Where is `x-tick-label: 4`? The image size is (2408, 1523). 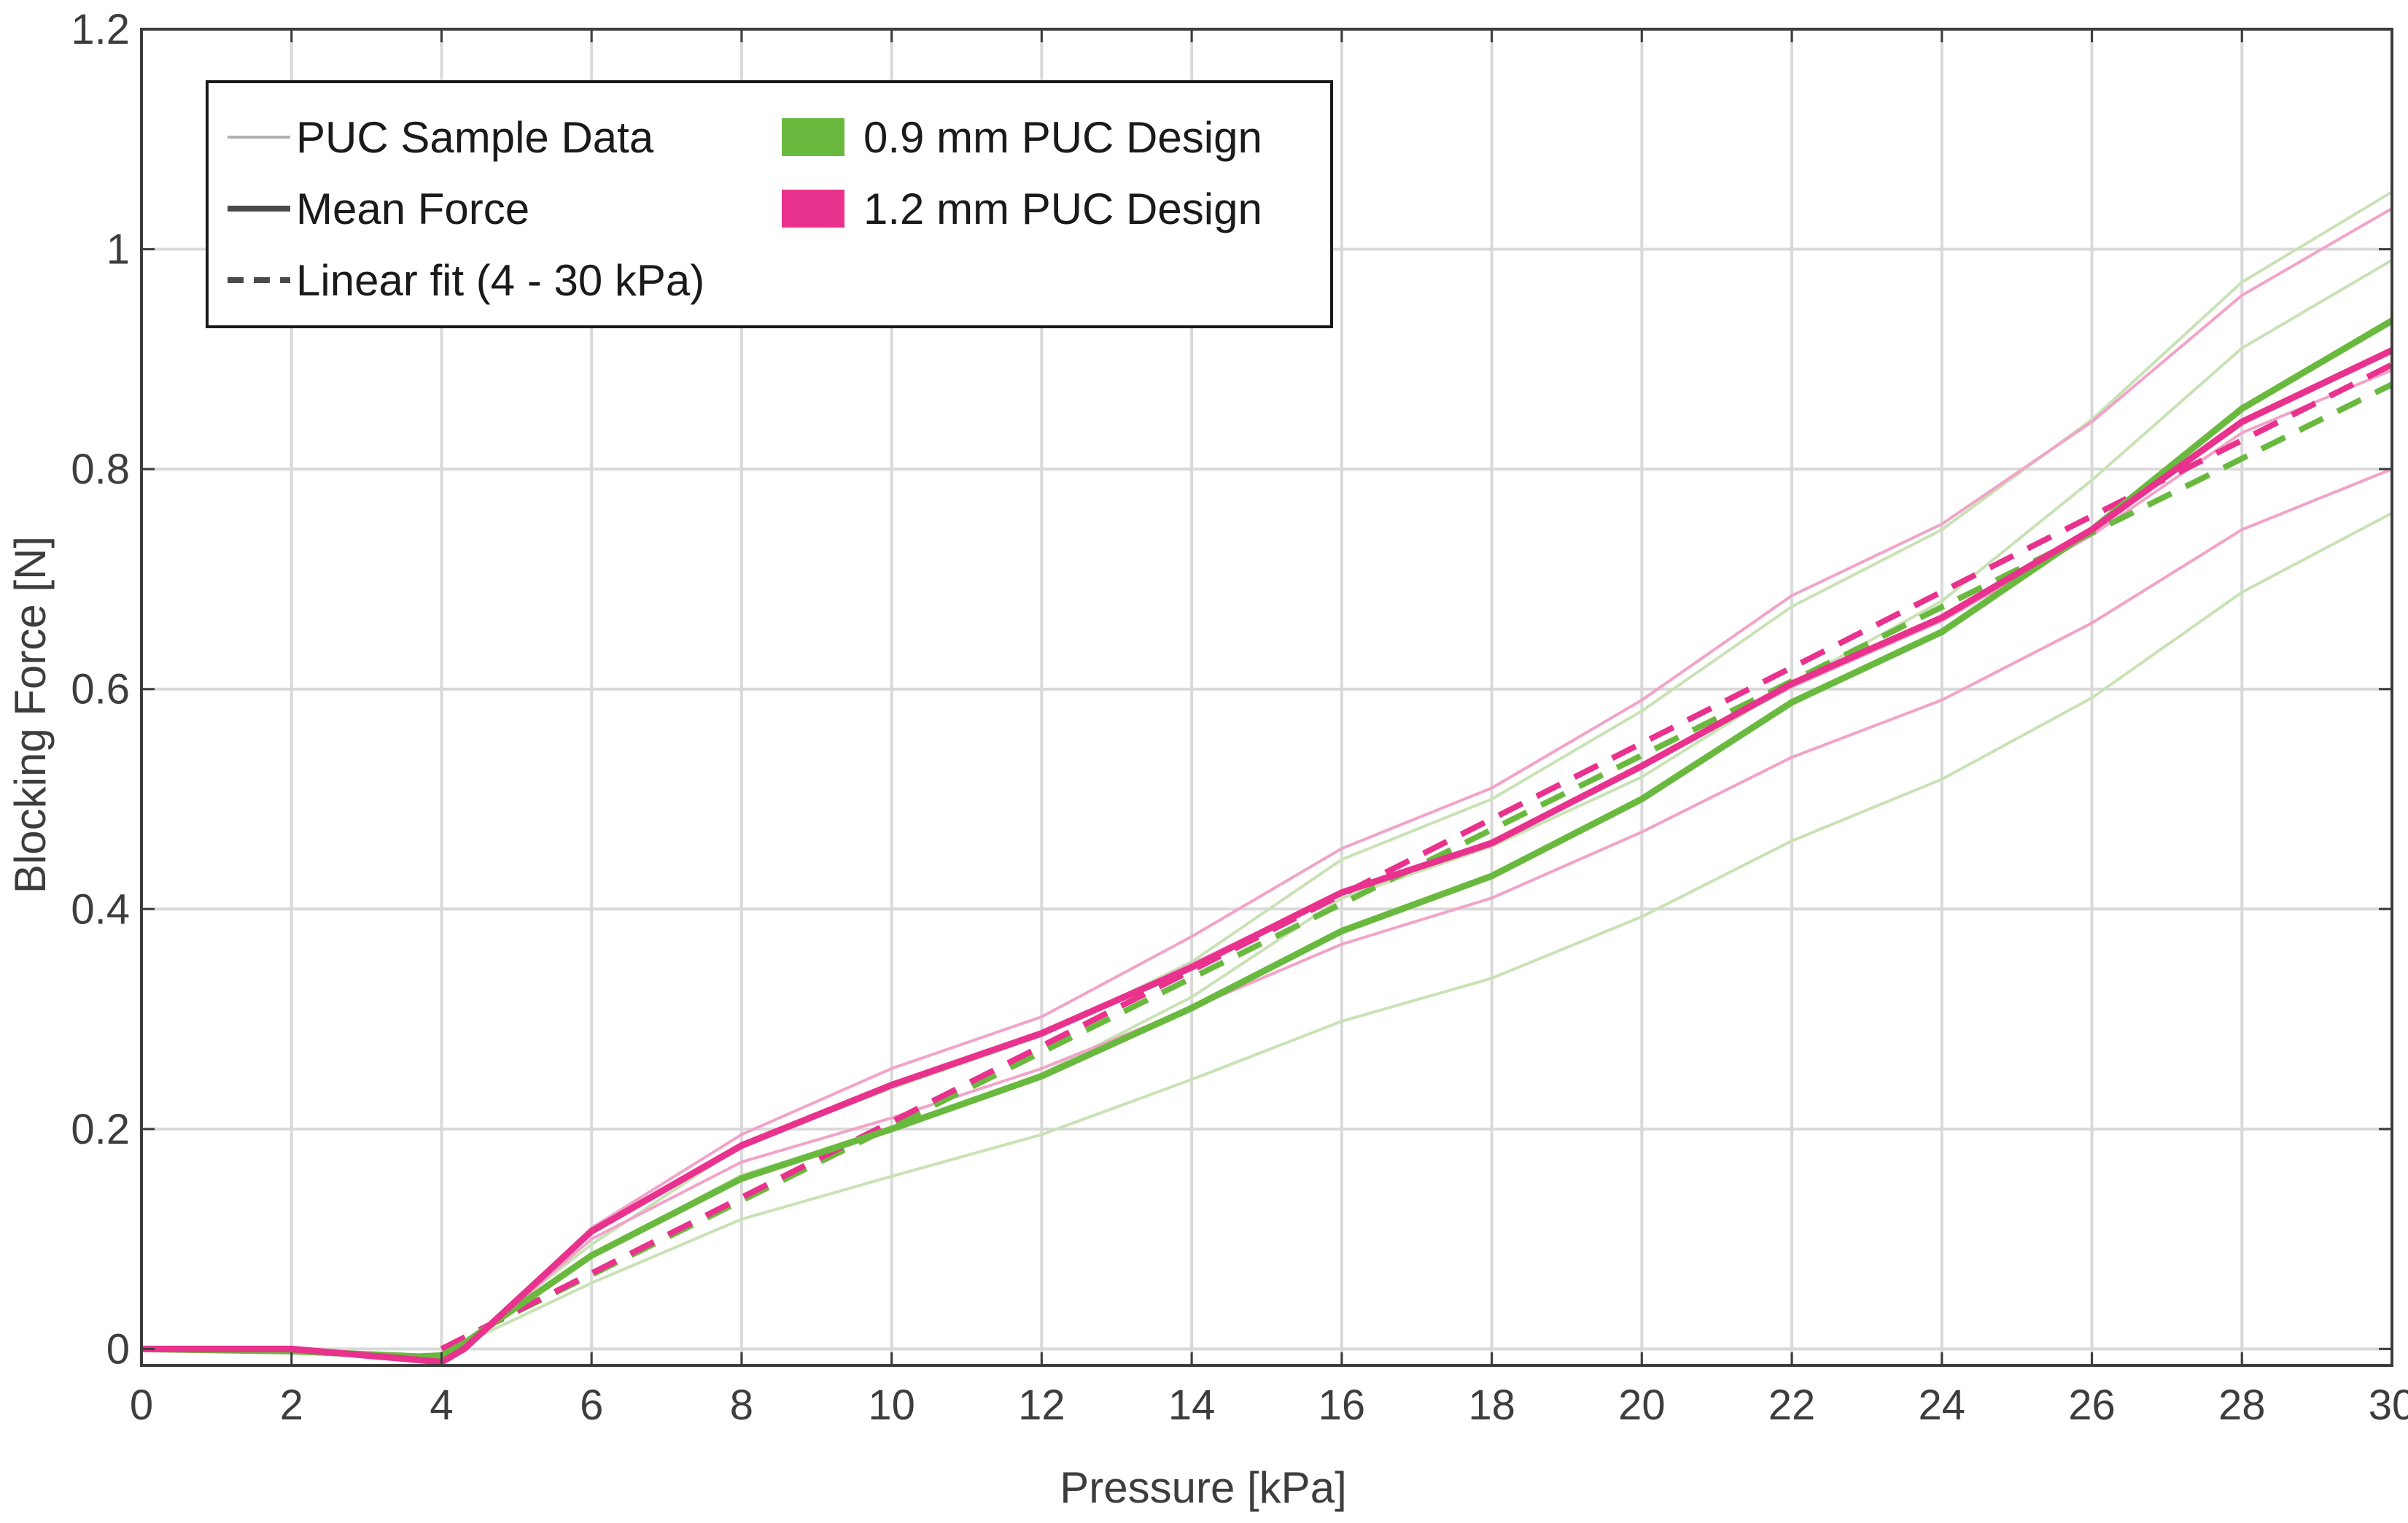
x-tick-label: 4 is located at coordinates (441, 1405).